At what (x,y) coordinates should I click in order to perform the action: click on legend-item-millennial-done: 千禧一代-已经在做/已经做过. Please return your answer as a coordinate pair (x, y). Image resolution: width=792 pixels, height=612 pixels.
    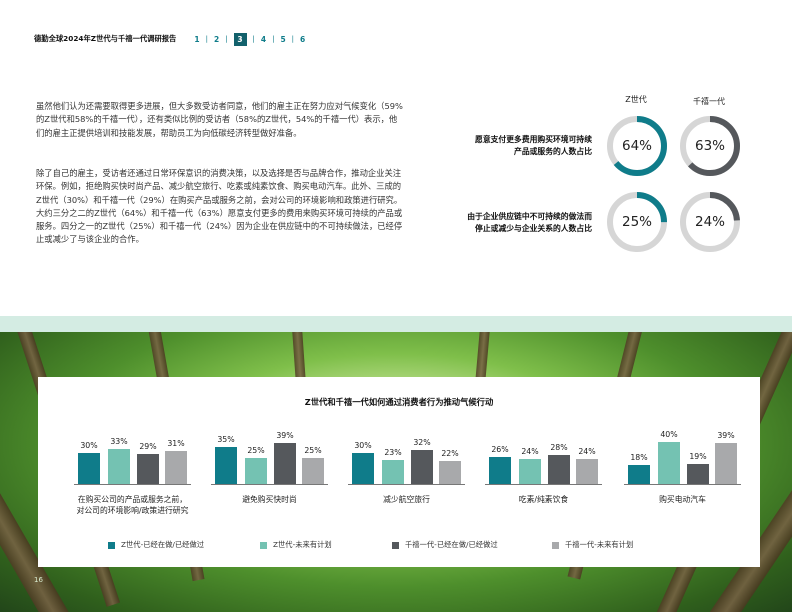
    Looking at the image, I should click on (445, 545).